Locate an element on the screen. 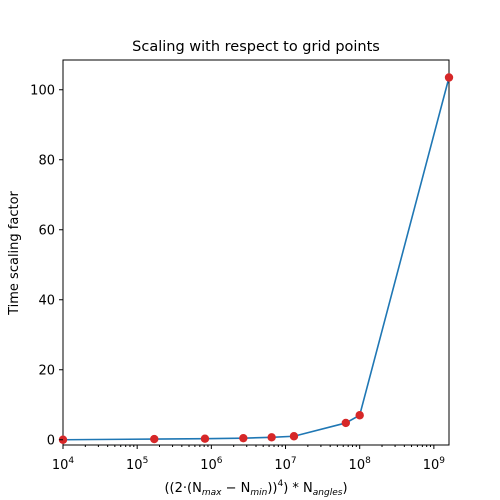 The width and height of the screenshot is (500, 500). y-tick-label: 80 is located at coordinates (46, 160).